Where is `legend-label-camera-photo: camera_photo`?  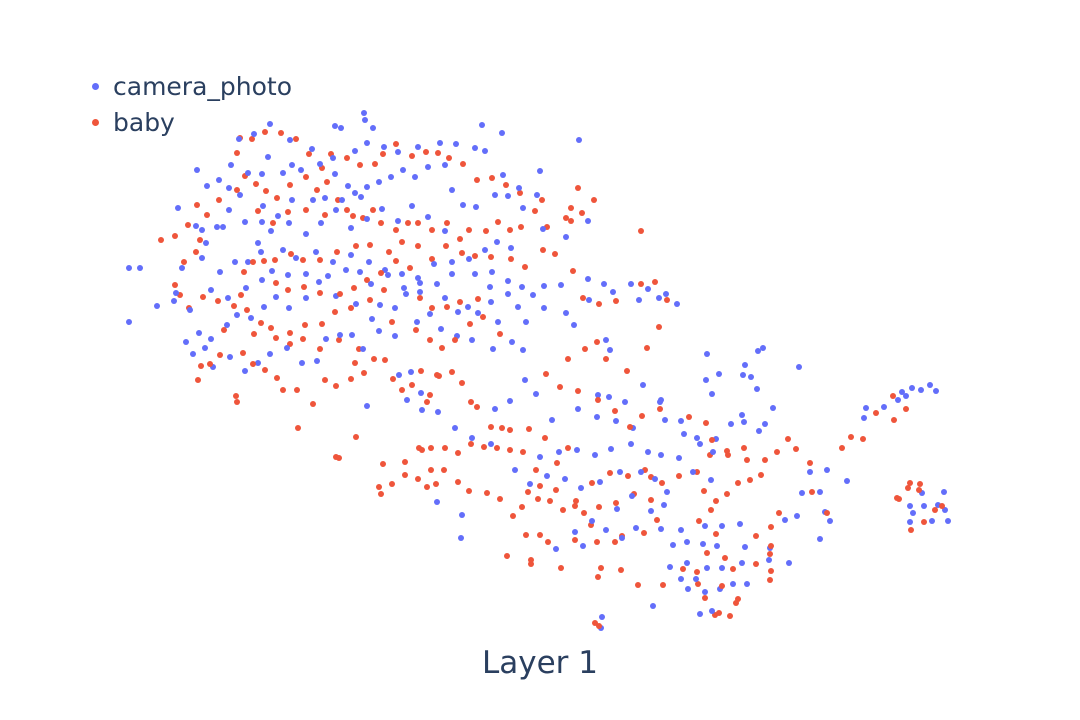 legend-label-camera-photo: camera_photo is located at coordinates (203, 86).